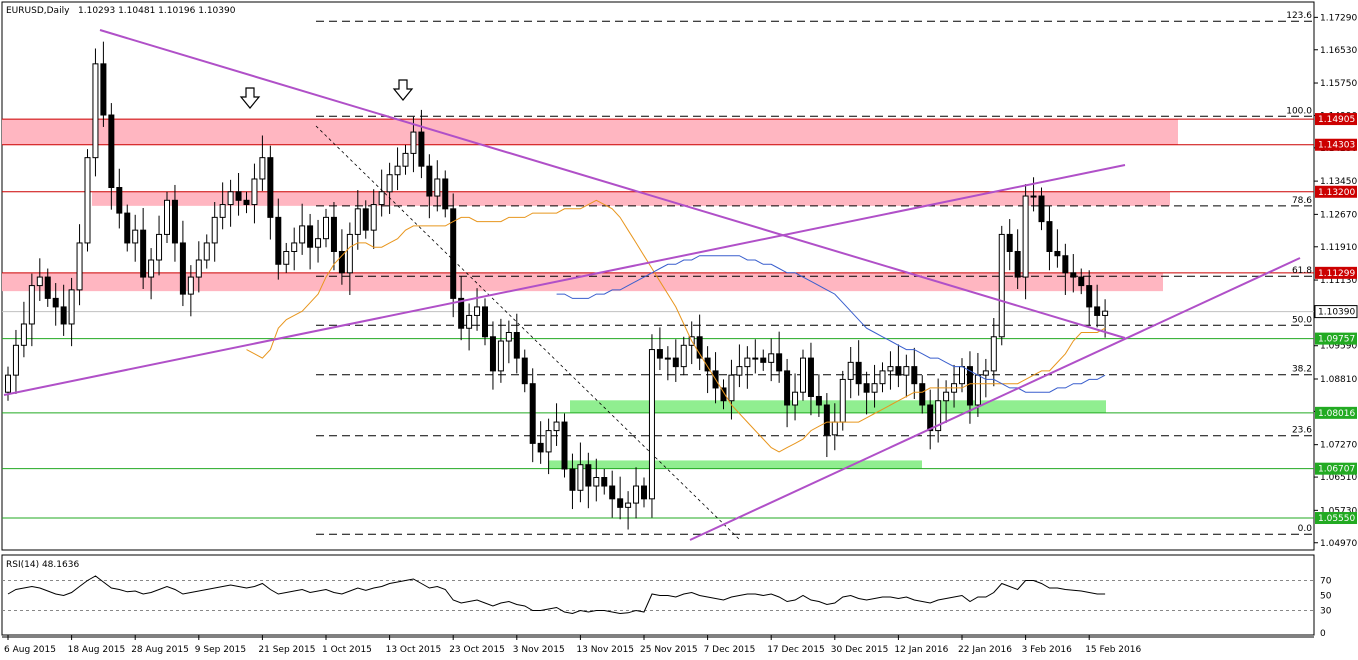 This screenshot has width=1358, height=660. What do you see at coordinates (477, 650) in the screenshot?
I see `time-tick-label: 23 Oct 2015` at bounding box center [477, 650].